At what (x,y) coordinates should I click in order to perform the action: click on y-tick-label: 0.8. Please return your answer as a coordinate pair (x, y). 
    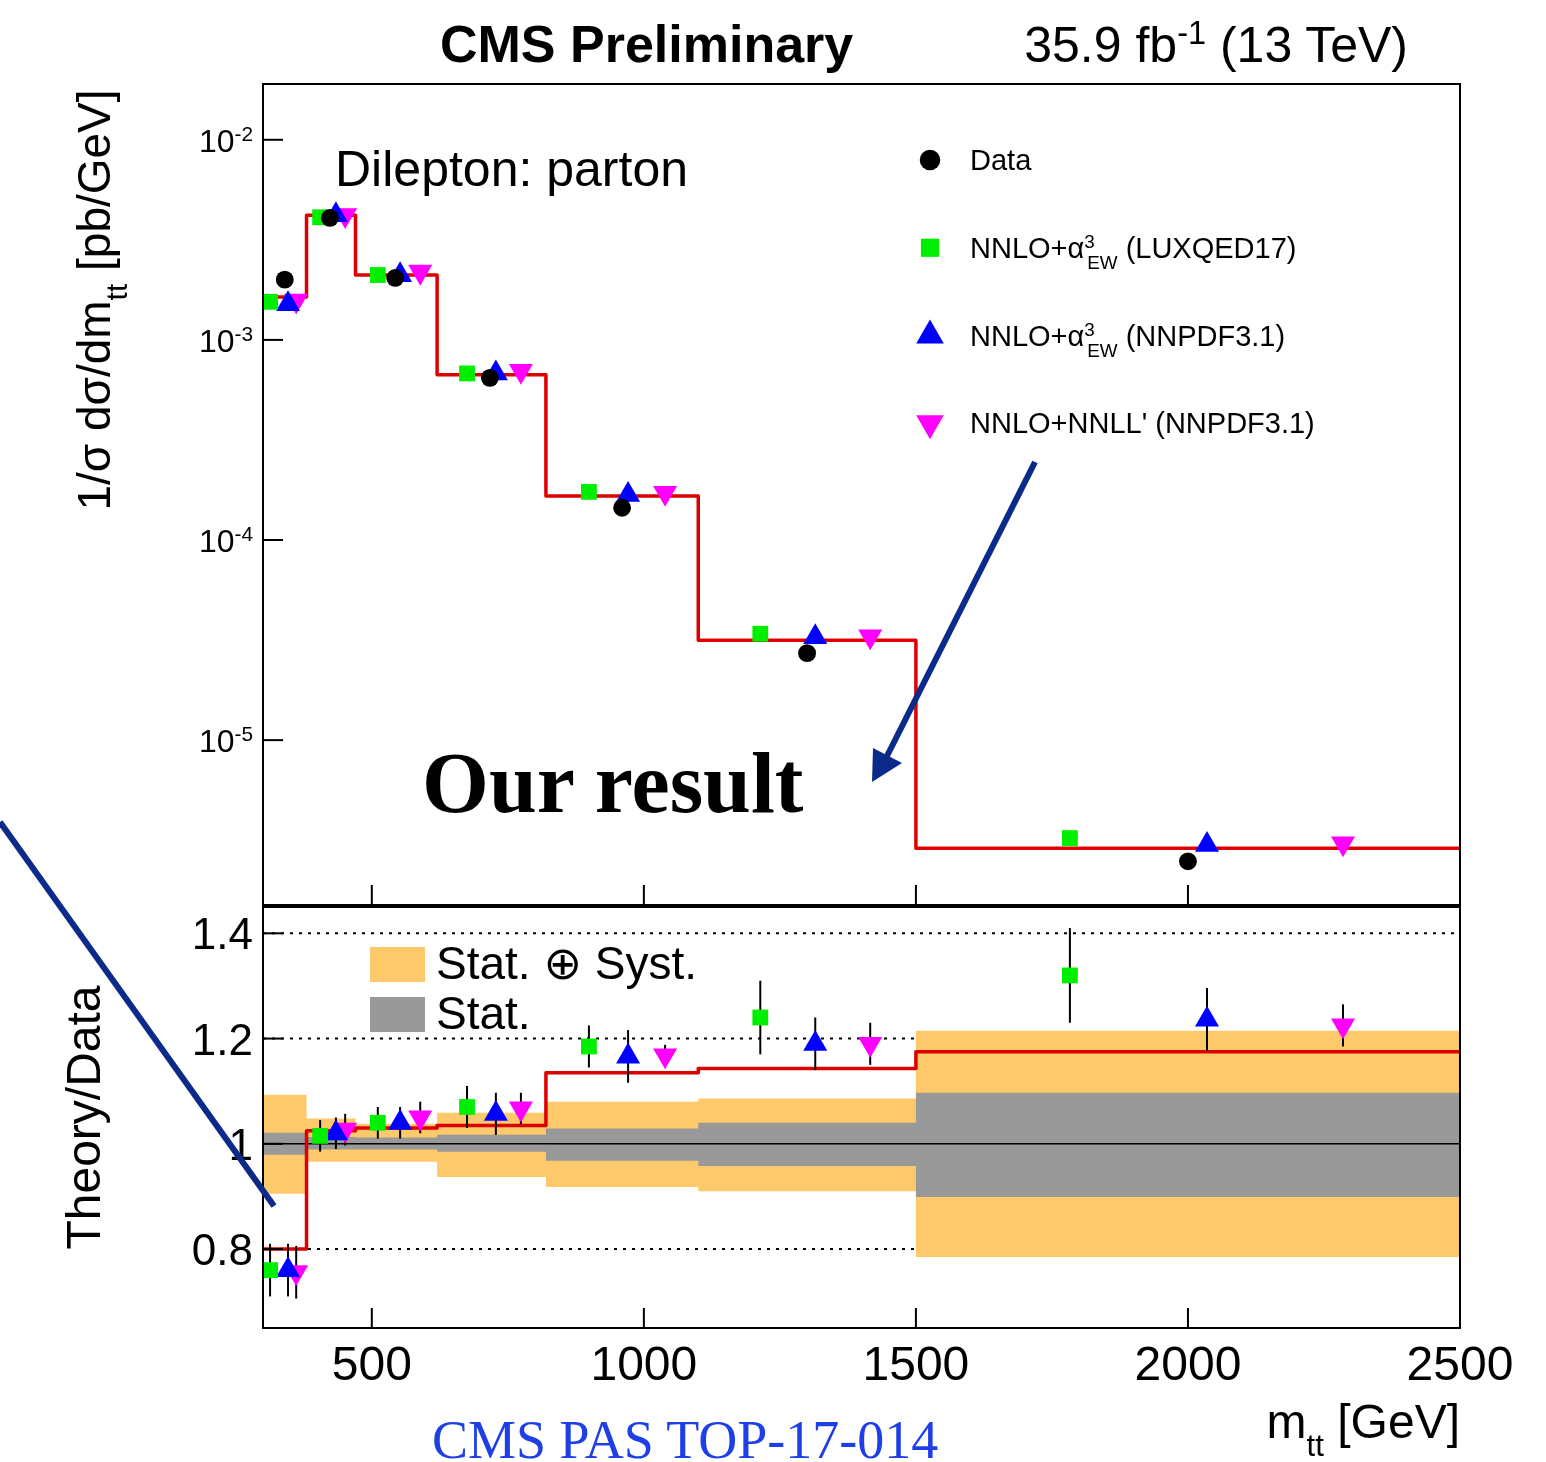
    Looking at the image, I should click on (222, 1250).